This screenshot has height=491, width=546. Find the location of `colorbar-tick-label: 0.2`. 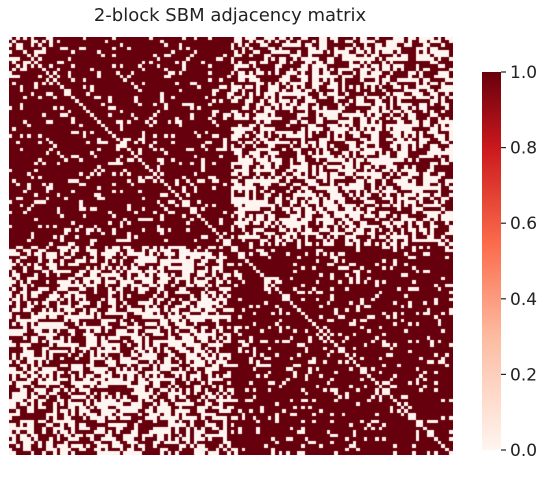

colorbar-tick-label: 0.2 is located at coordinates (523, 375).